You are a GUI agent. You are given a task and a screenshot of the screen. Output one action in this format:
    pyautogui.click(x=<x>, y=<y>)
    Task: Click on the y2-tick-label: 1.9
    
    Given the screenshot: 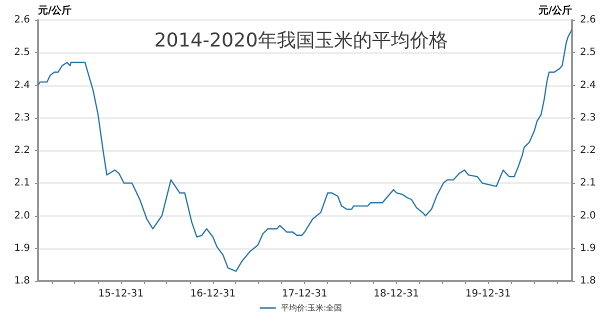 What is the action you would take?
    pyautogui.click(x=588, y=248)
    